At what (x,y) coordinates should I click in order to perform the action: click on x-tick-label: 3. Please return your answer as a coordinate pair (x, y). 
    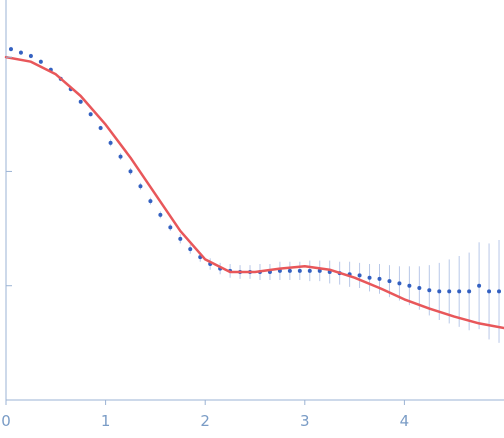
    Looking at the image, I should click on (305, 421).